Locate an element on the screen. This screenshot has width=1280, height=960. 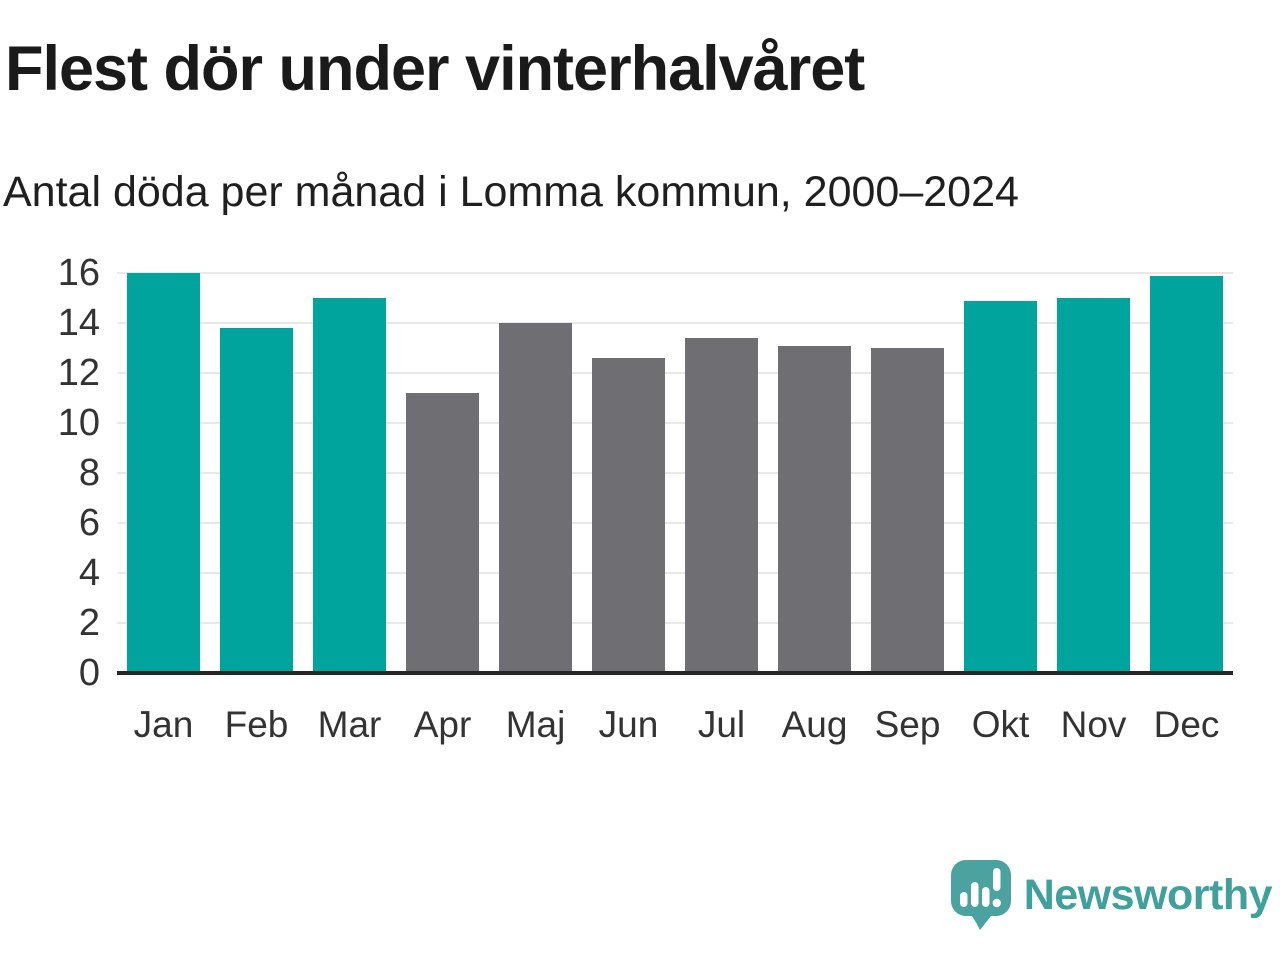
bar-maj is located at coordinates (535, 498).